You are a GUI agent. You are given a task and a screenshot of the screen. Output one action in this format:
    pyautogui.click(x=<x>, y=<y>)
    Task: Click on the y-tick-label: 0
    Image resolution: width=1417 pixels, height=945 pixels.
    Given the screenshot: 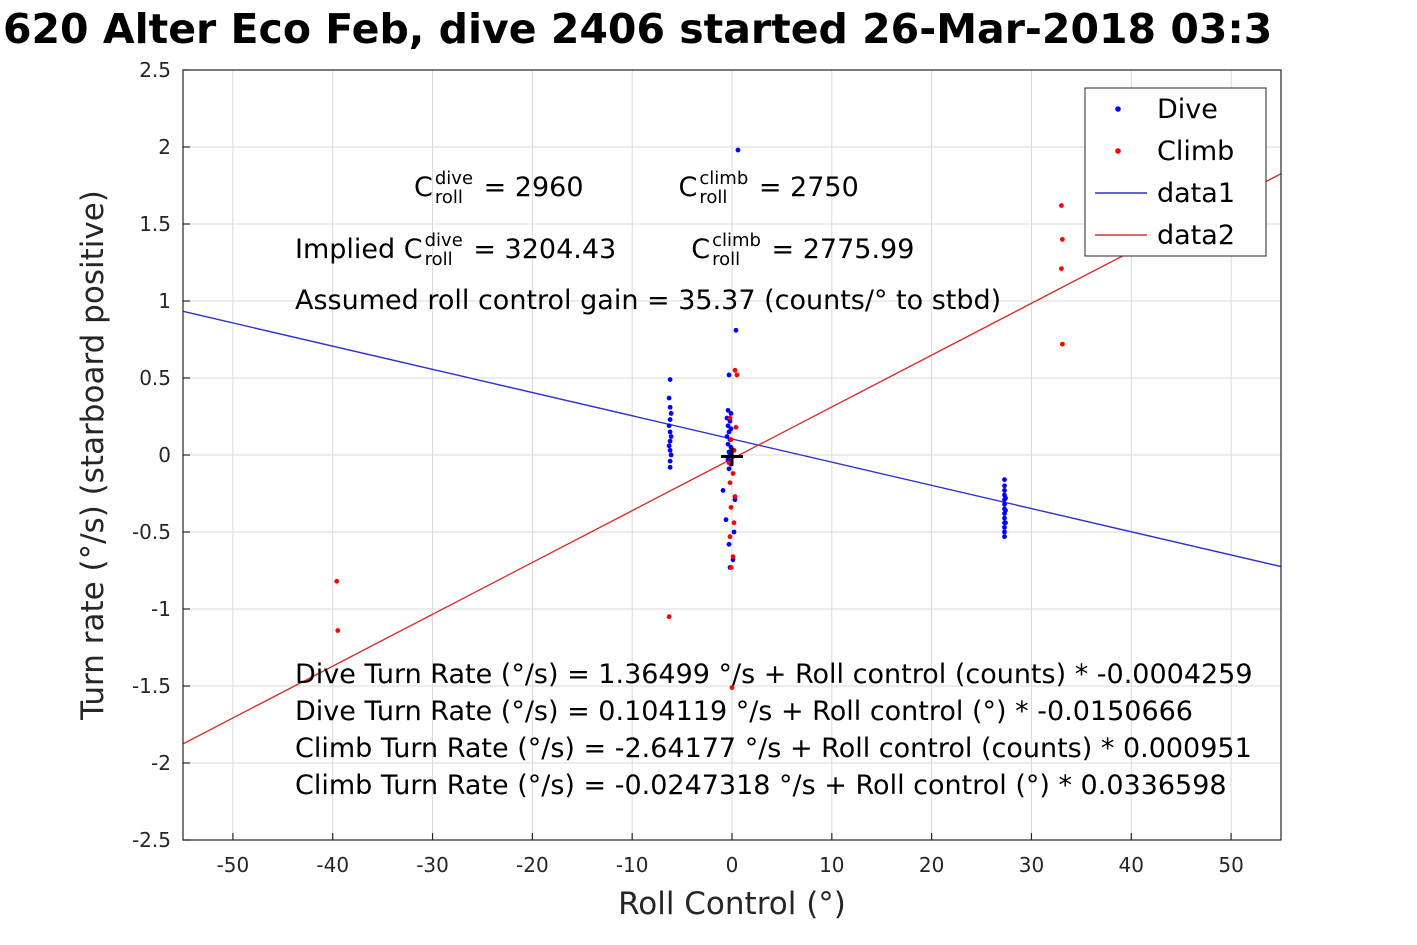 What is the action you would take?
    pyautogui.click(x=164, y=455)
    